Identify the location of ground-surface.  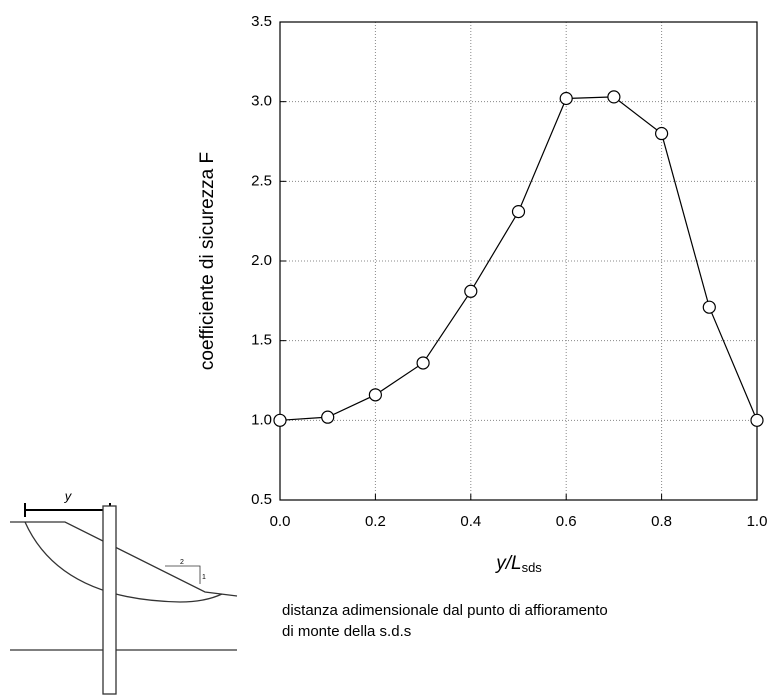
(124, 559).